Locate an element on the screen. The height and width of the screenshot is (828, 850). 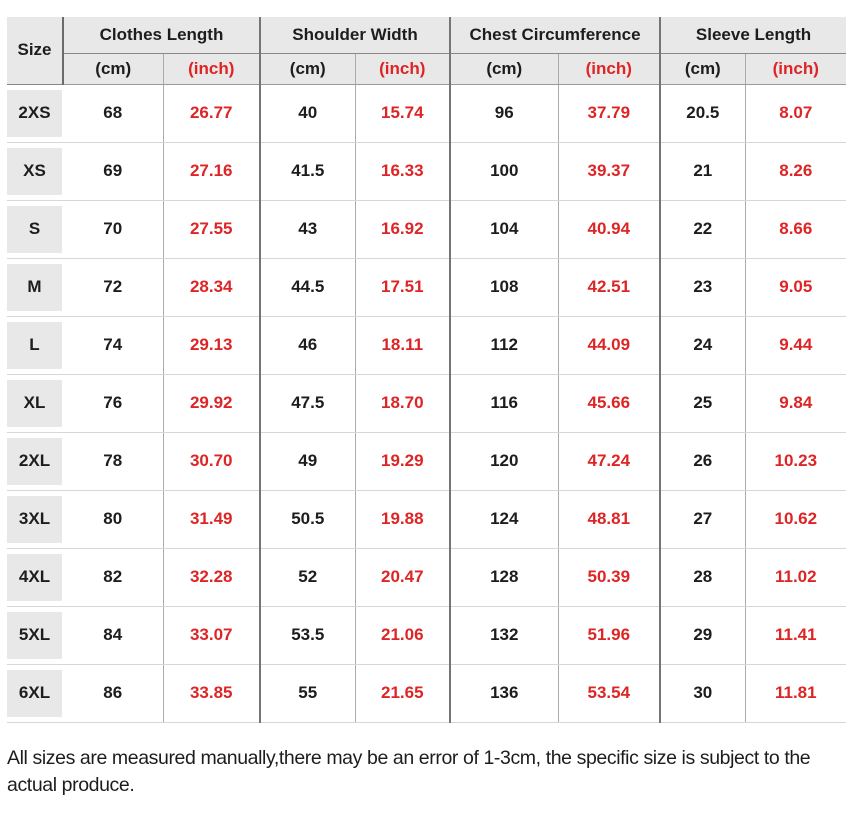
size-column-header: Size is located at coordinates (35, 51).